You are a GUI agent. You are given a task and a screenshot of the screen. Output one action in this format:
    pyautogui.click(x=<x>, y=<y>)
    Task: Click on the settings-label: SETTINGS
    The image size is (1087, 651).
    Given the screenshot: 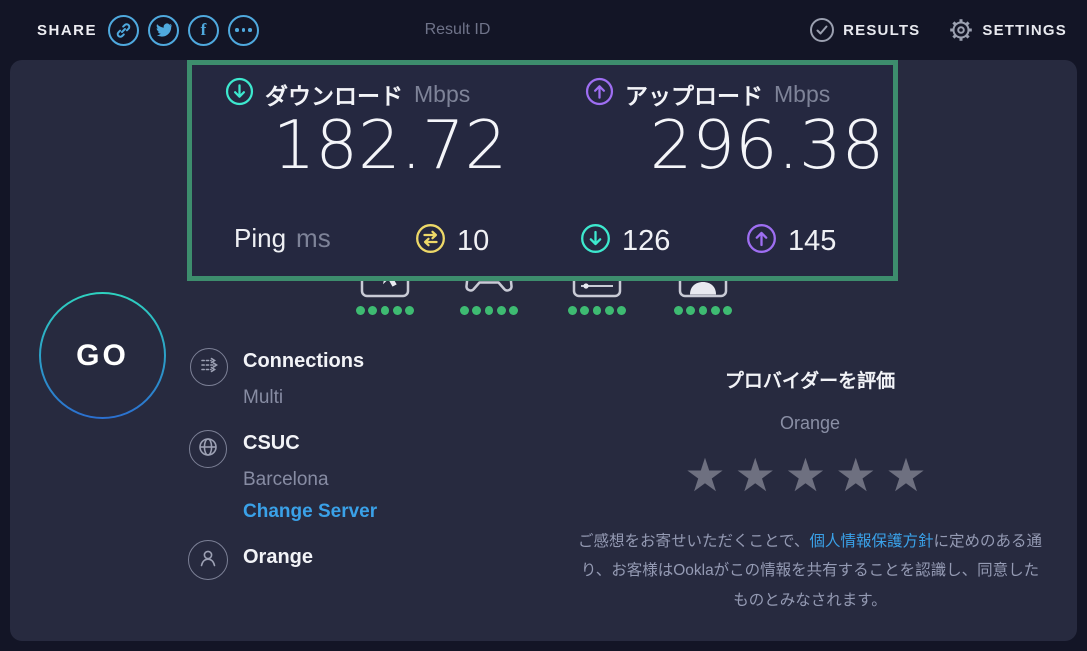 What is the action you would take?
    pyautogui.click(x=1024, y=30)
    